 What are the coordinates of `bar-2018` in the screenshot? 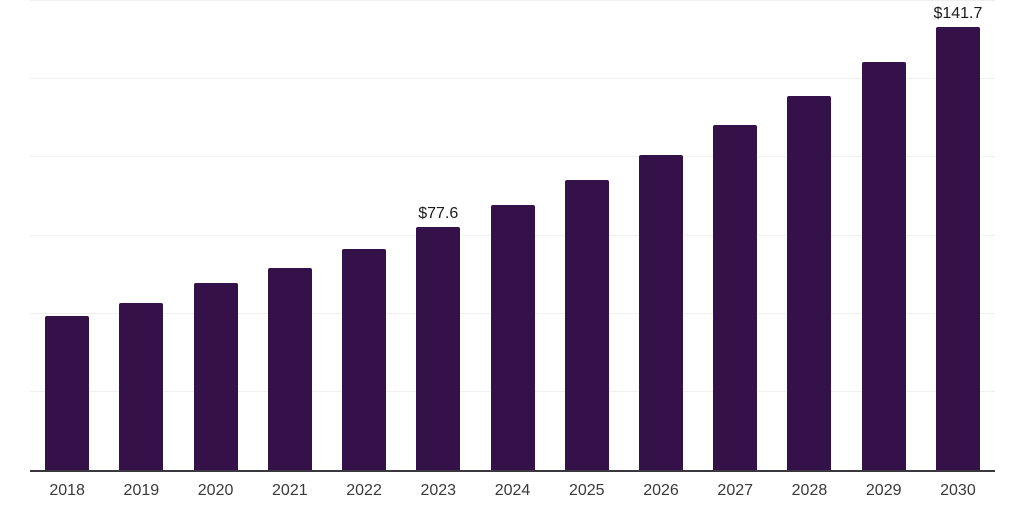 It's located at (67, 392).